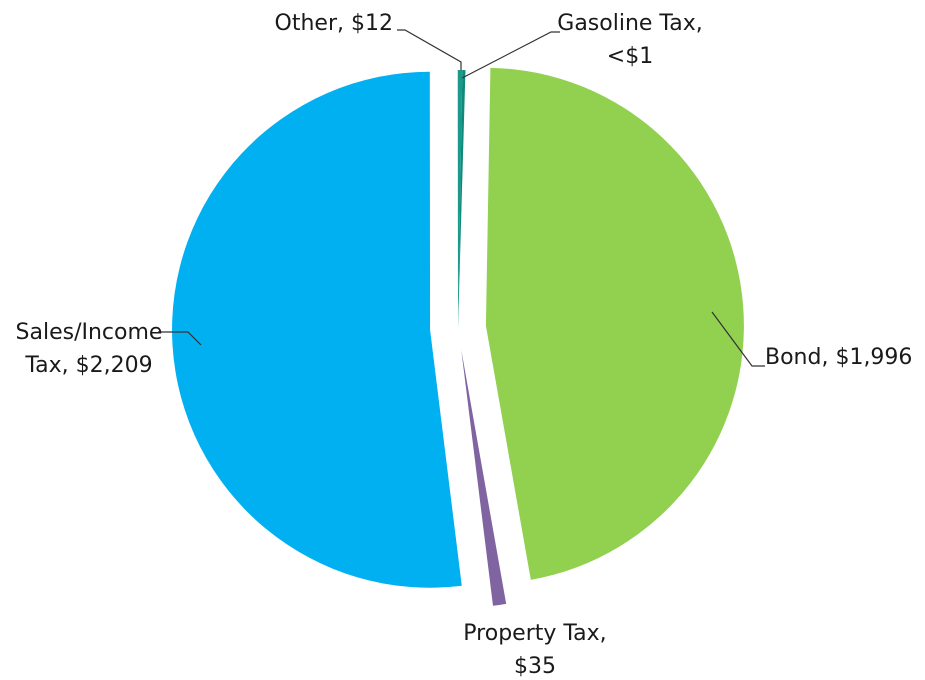 The width and height of the screenshot is (925, 680). I want to click on pie-slice-other, so click(460, 198).